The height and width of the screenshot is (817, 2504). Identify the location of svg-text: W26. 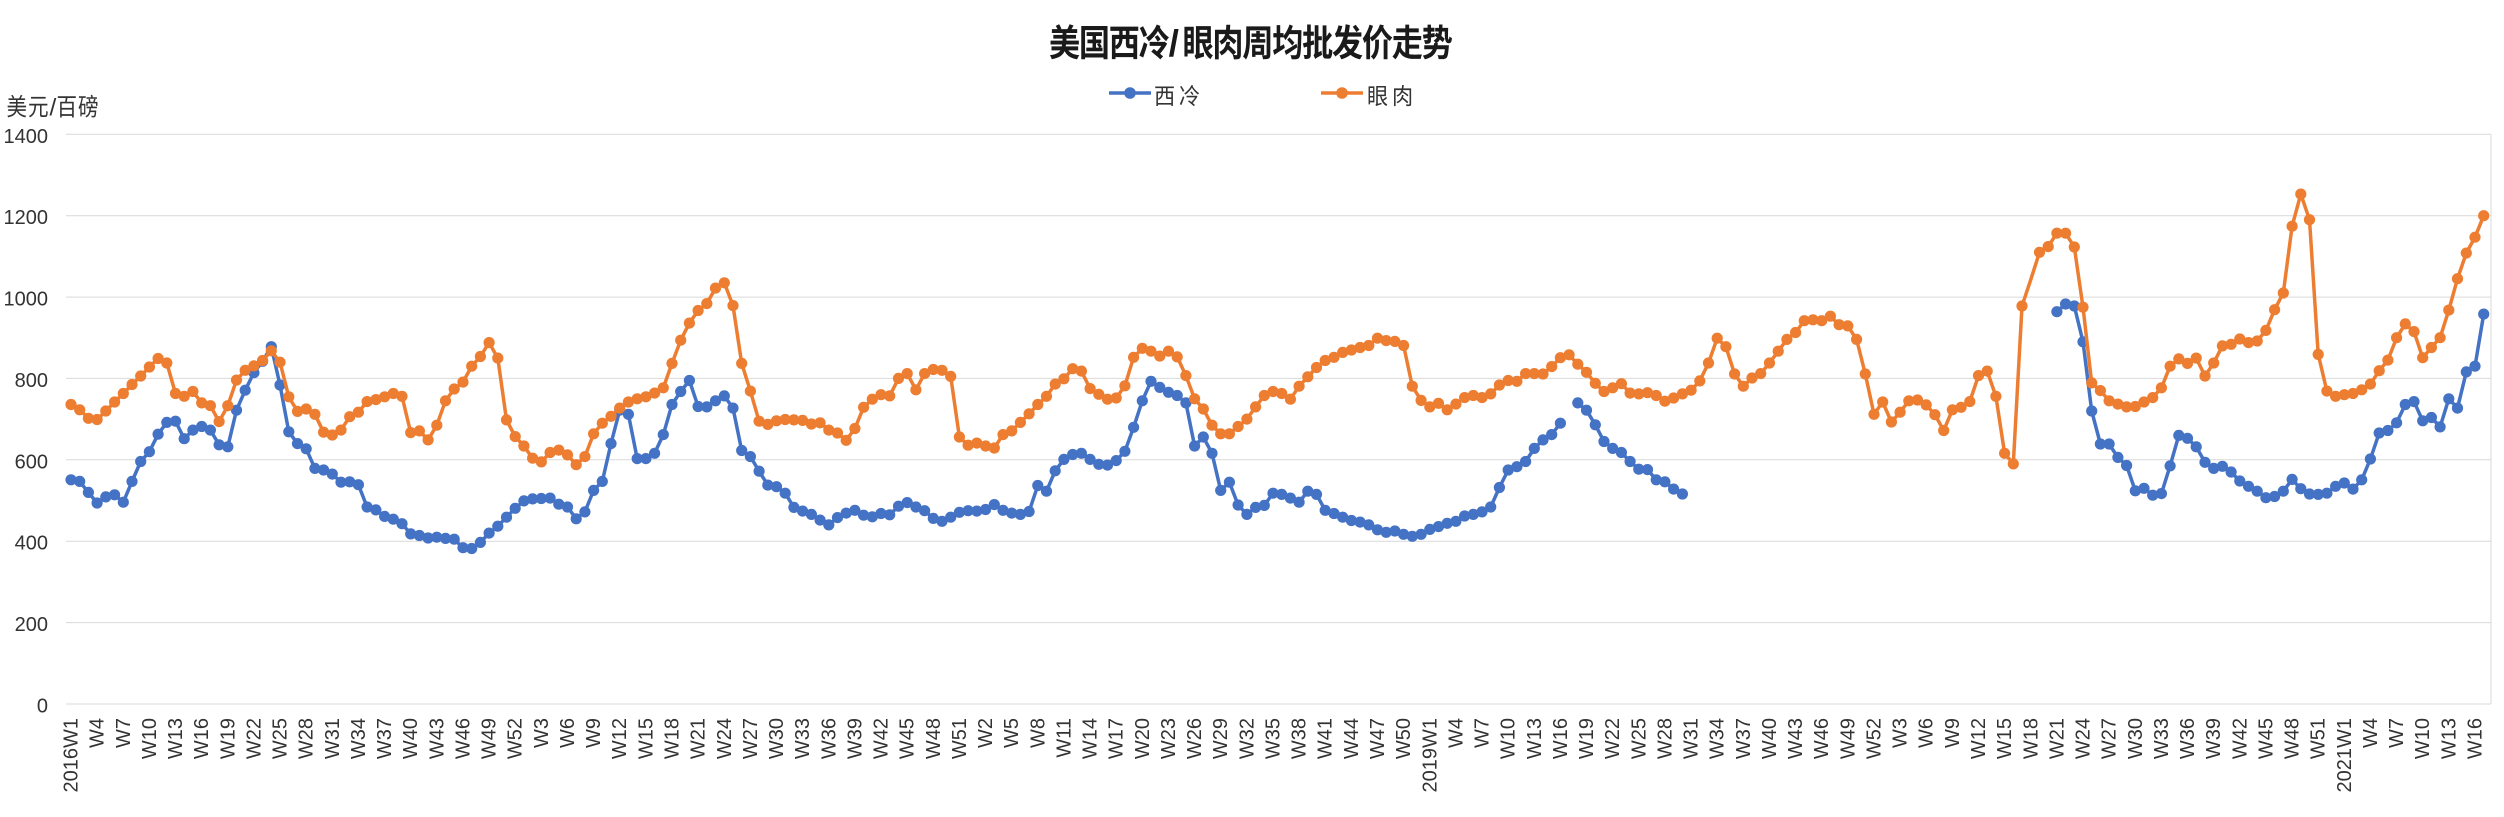
(1195, 738).